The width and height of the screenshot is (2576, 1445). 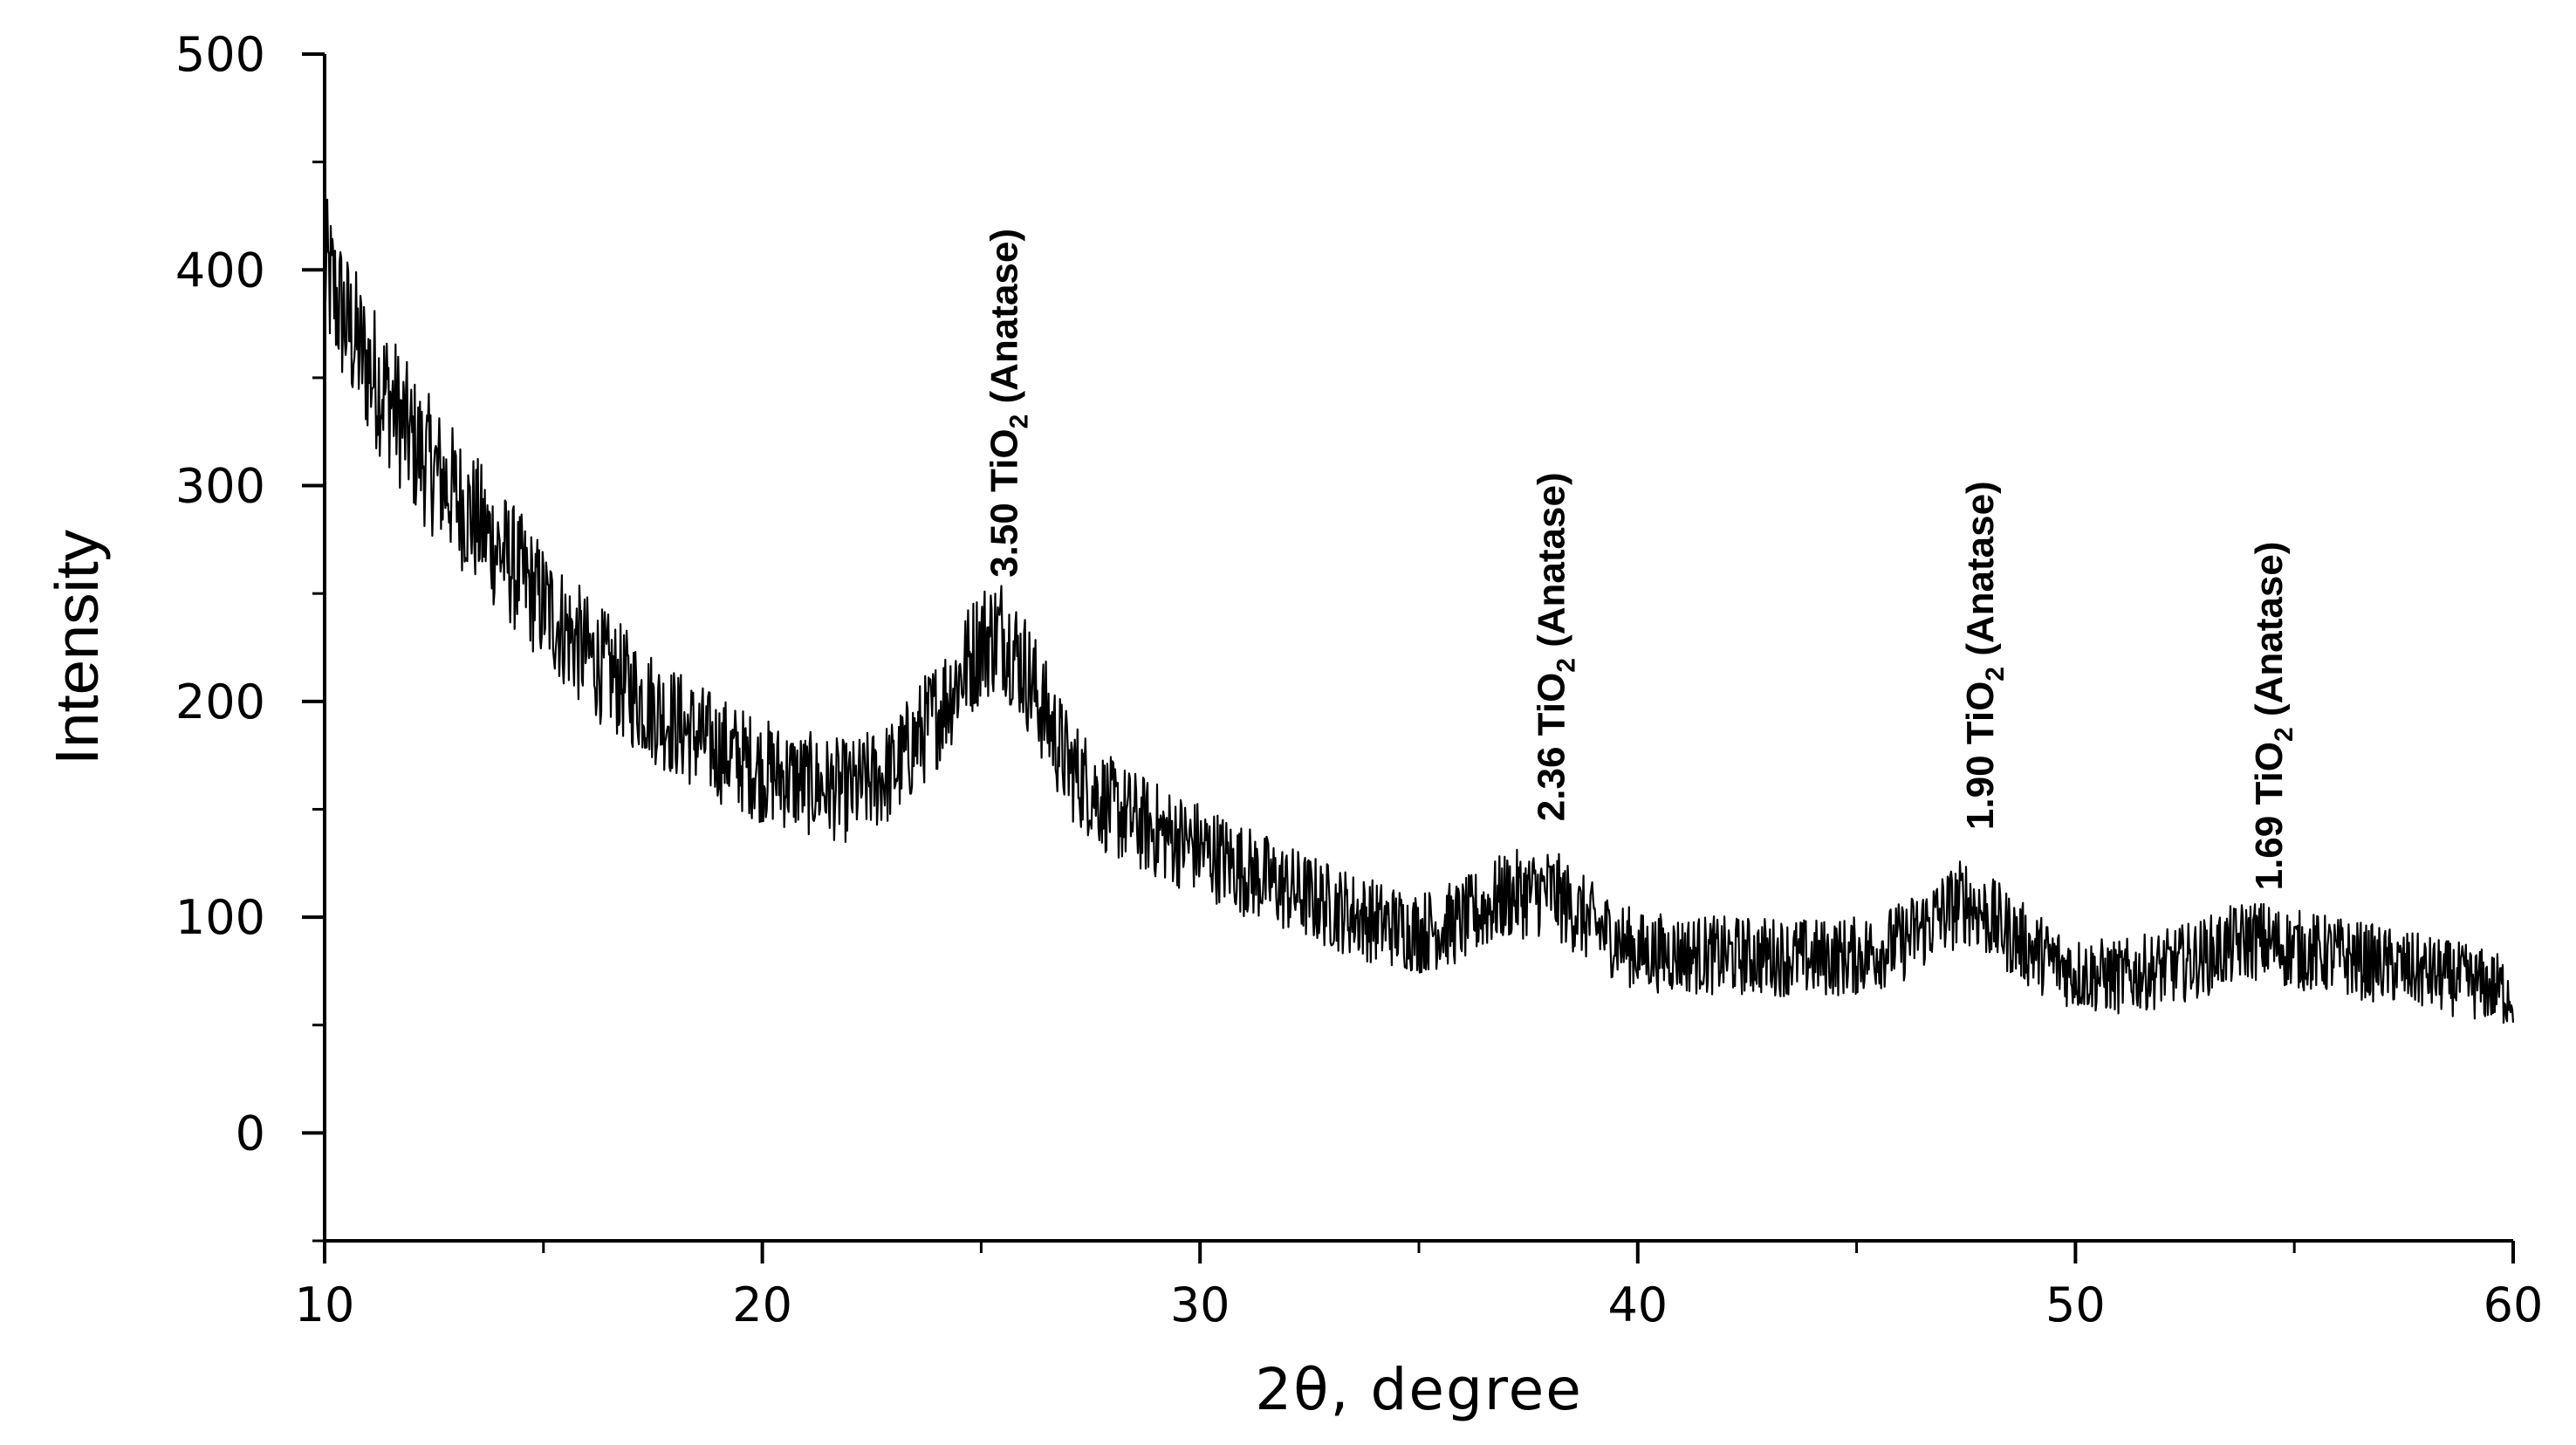 I want to click on y-axis: 0 100 200 300 400 500, so click(x=251, y=635).